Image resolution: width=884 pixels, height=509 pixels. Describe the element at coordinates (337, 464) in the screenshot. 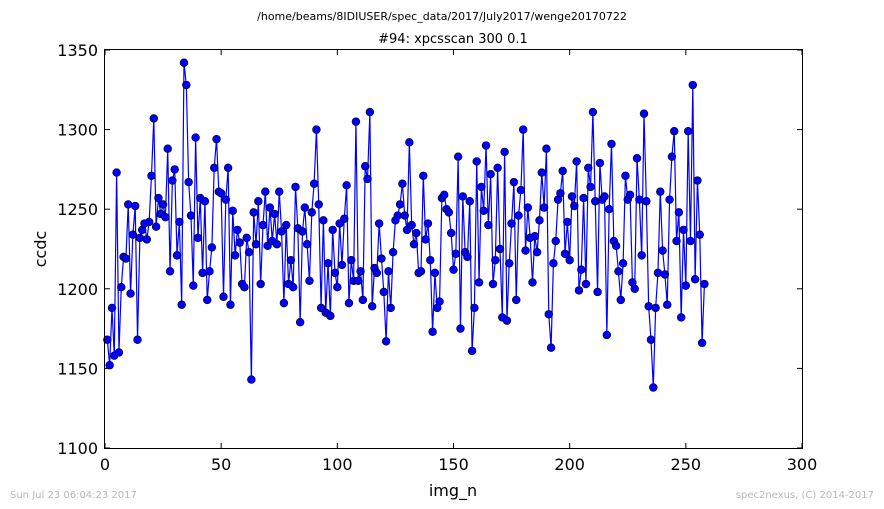

I see `x-tick-label: 100` at that location.